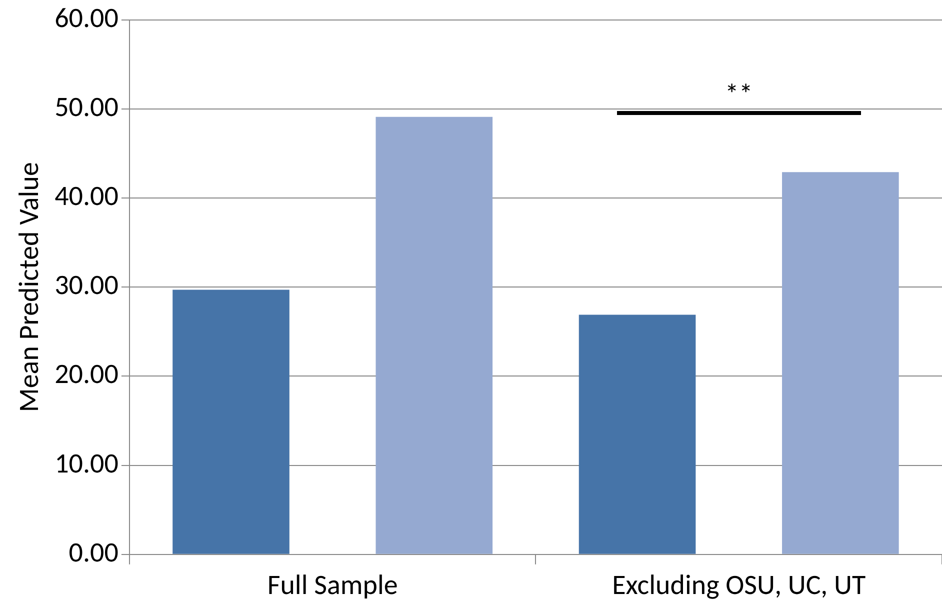  What do you see at coordinates (86, 462) in the screenshot?
I see `y-tick-label: 10.00` at bounding box center [86, 462].